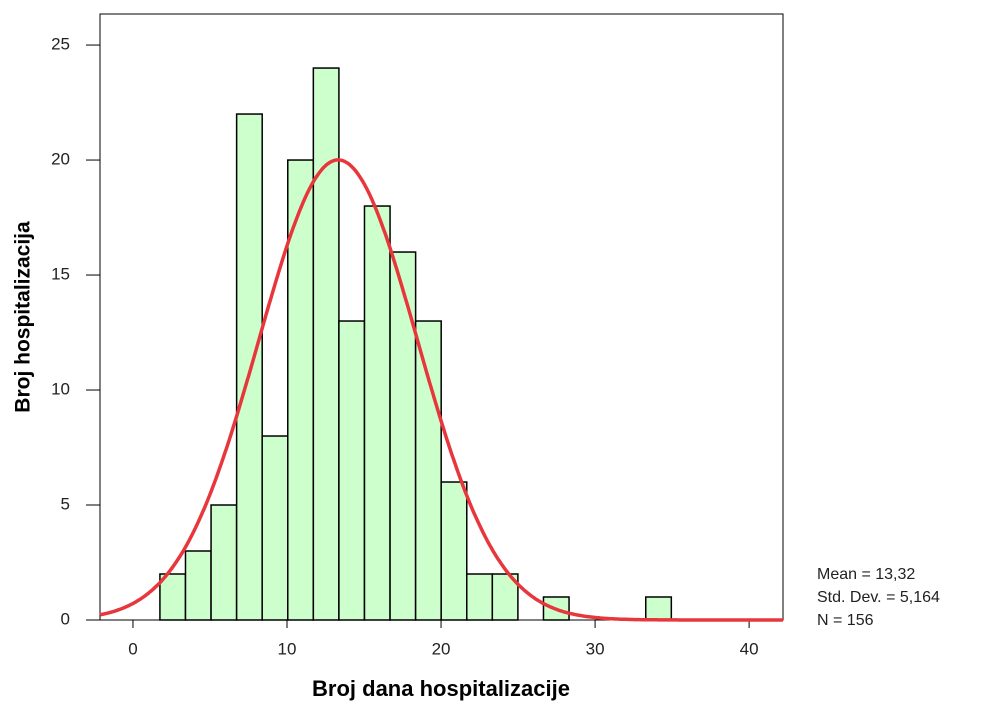 Image resolution: width=993 pixels, height=707 pixels. Describe the element at coordinates (23, 317) in the screenshot. I see `y-axis-title: Broj hospitalizacija` at that location.